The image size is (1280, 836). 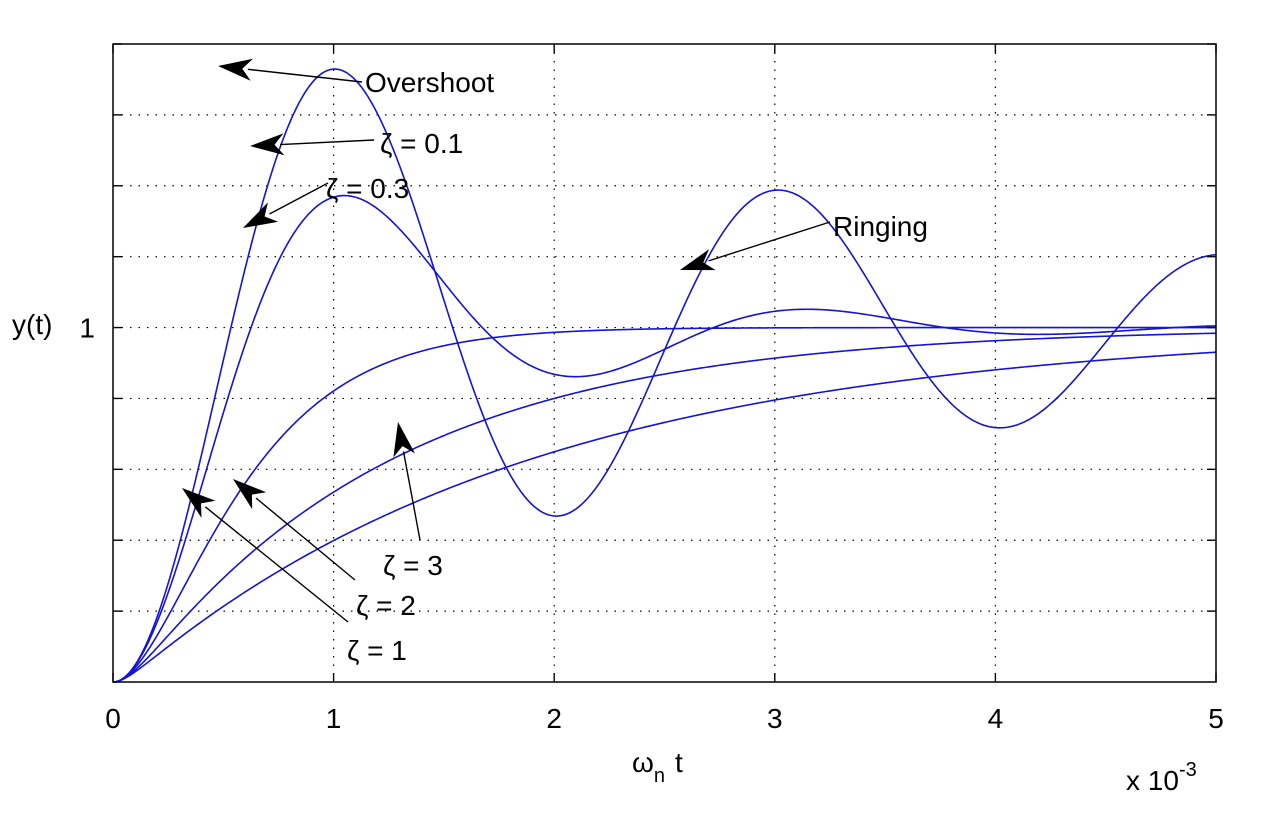 I want to click on y-tick-label: 1, so click(x=87, y=328).